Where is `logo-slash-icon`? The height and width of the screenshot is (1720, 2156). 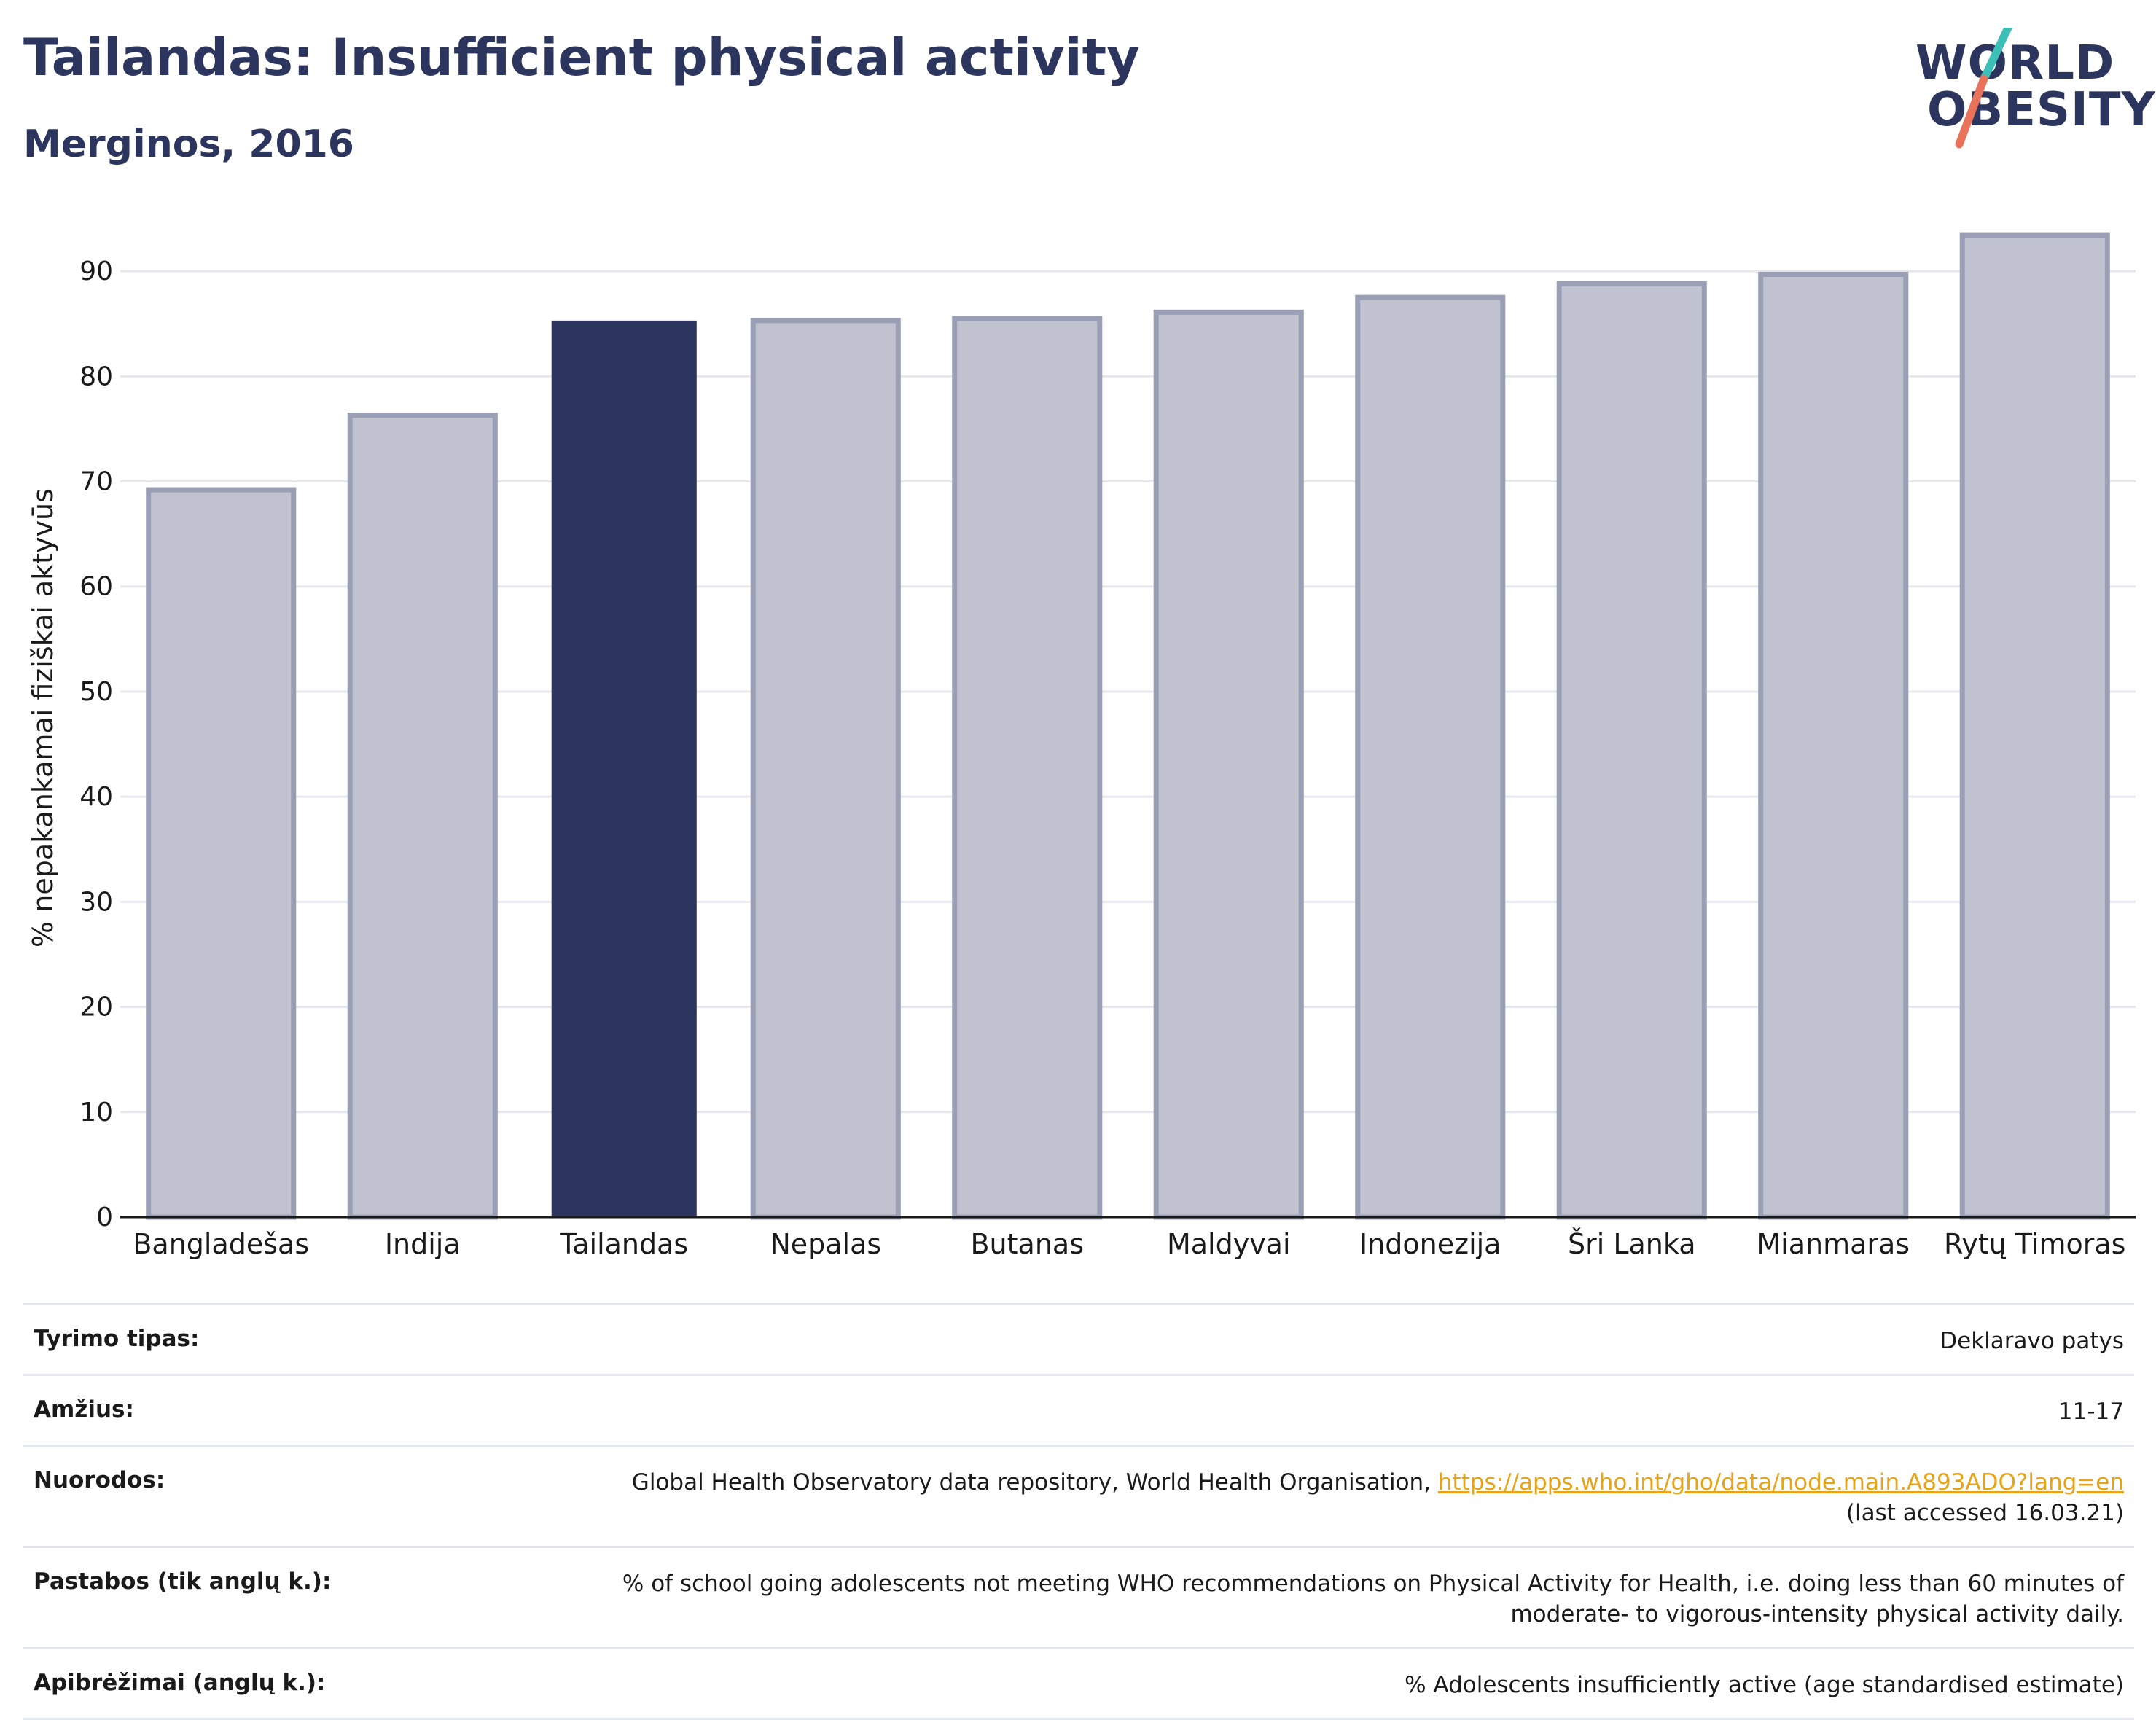 logo-slash-icon is located at coordinates (1984, 88).